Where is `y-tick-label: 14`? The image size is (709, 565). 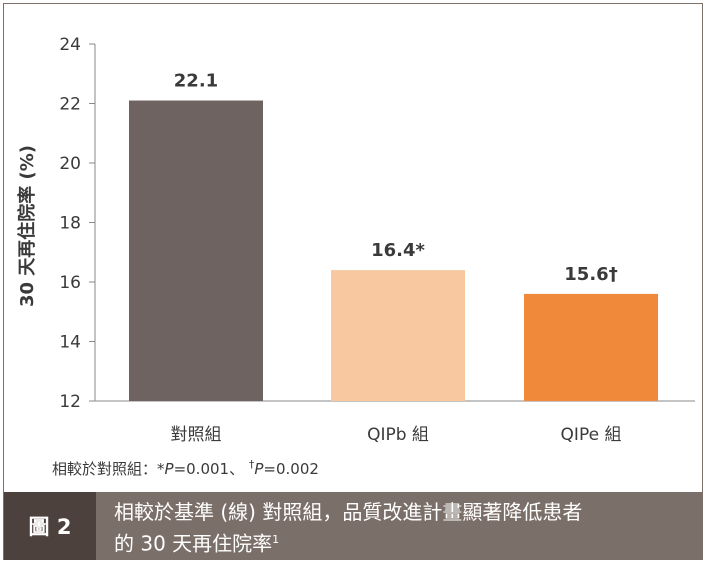
y-tick-label: 14 is located at coordinates (70, 343).